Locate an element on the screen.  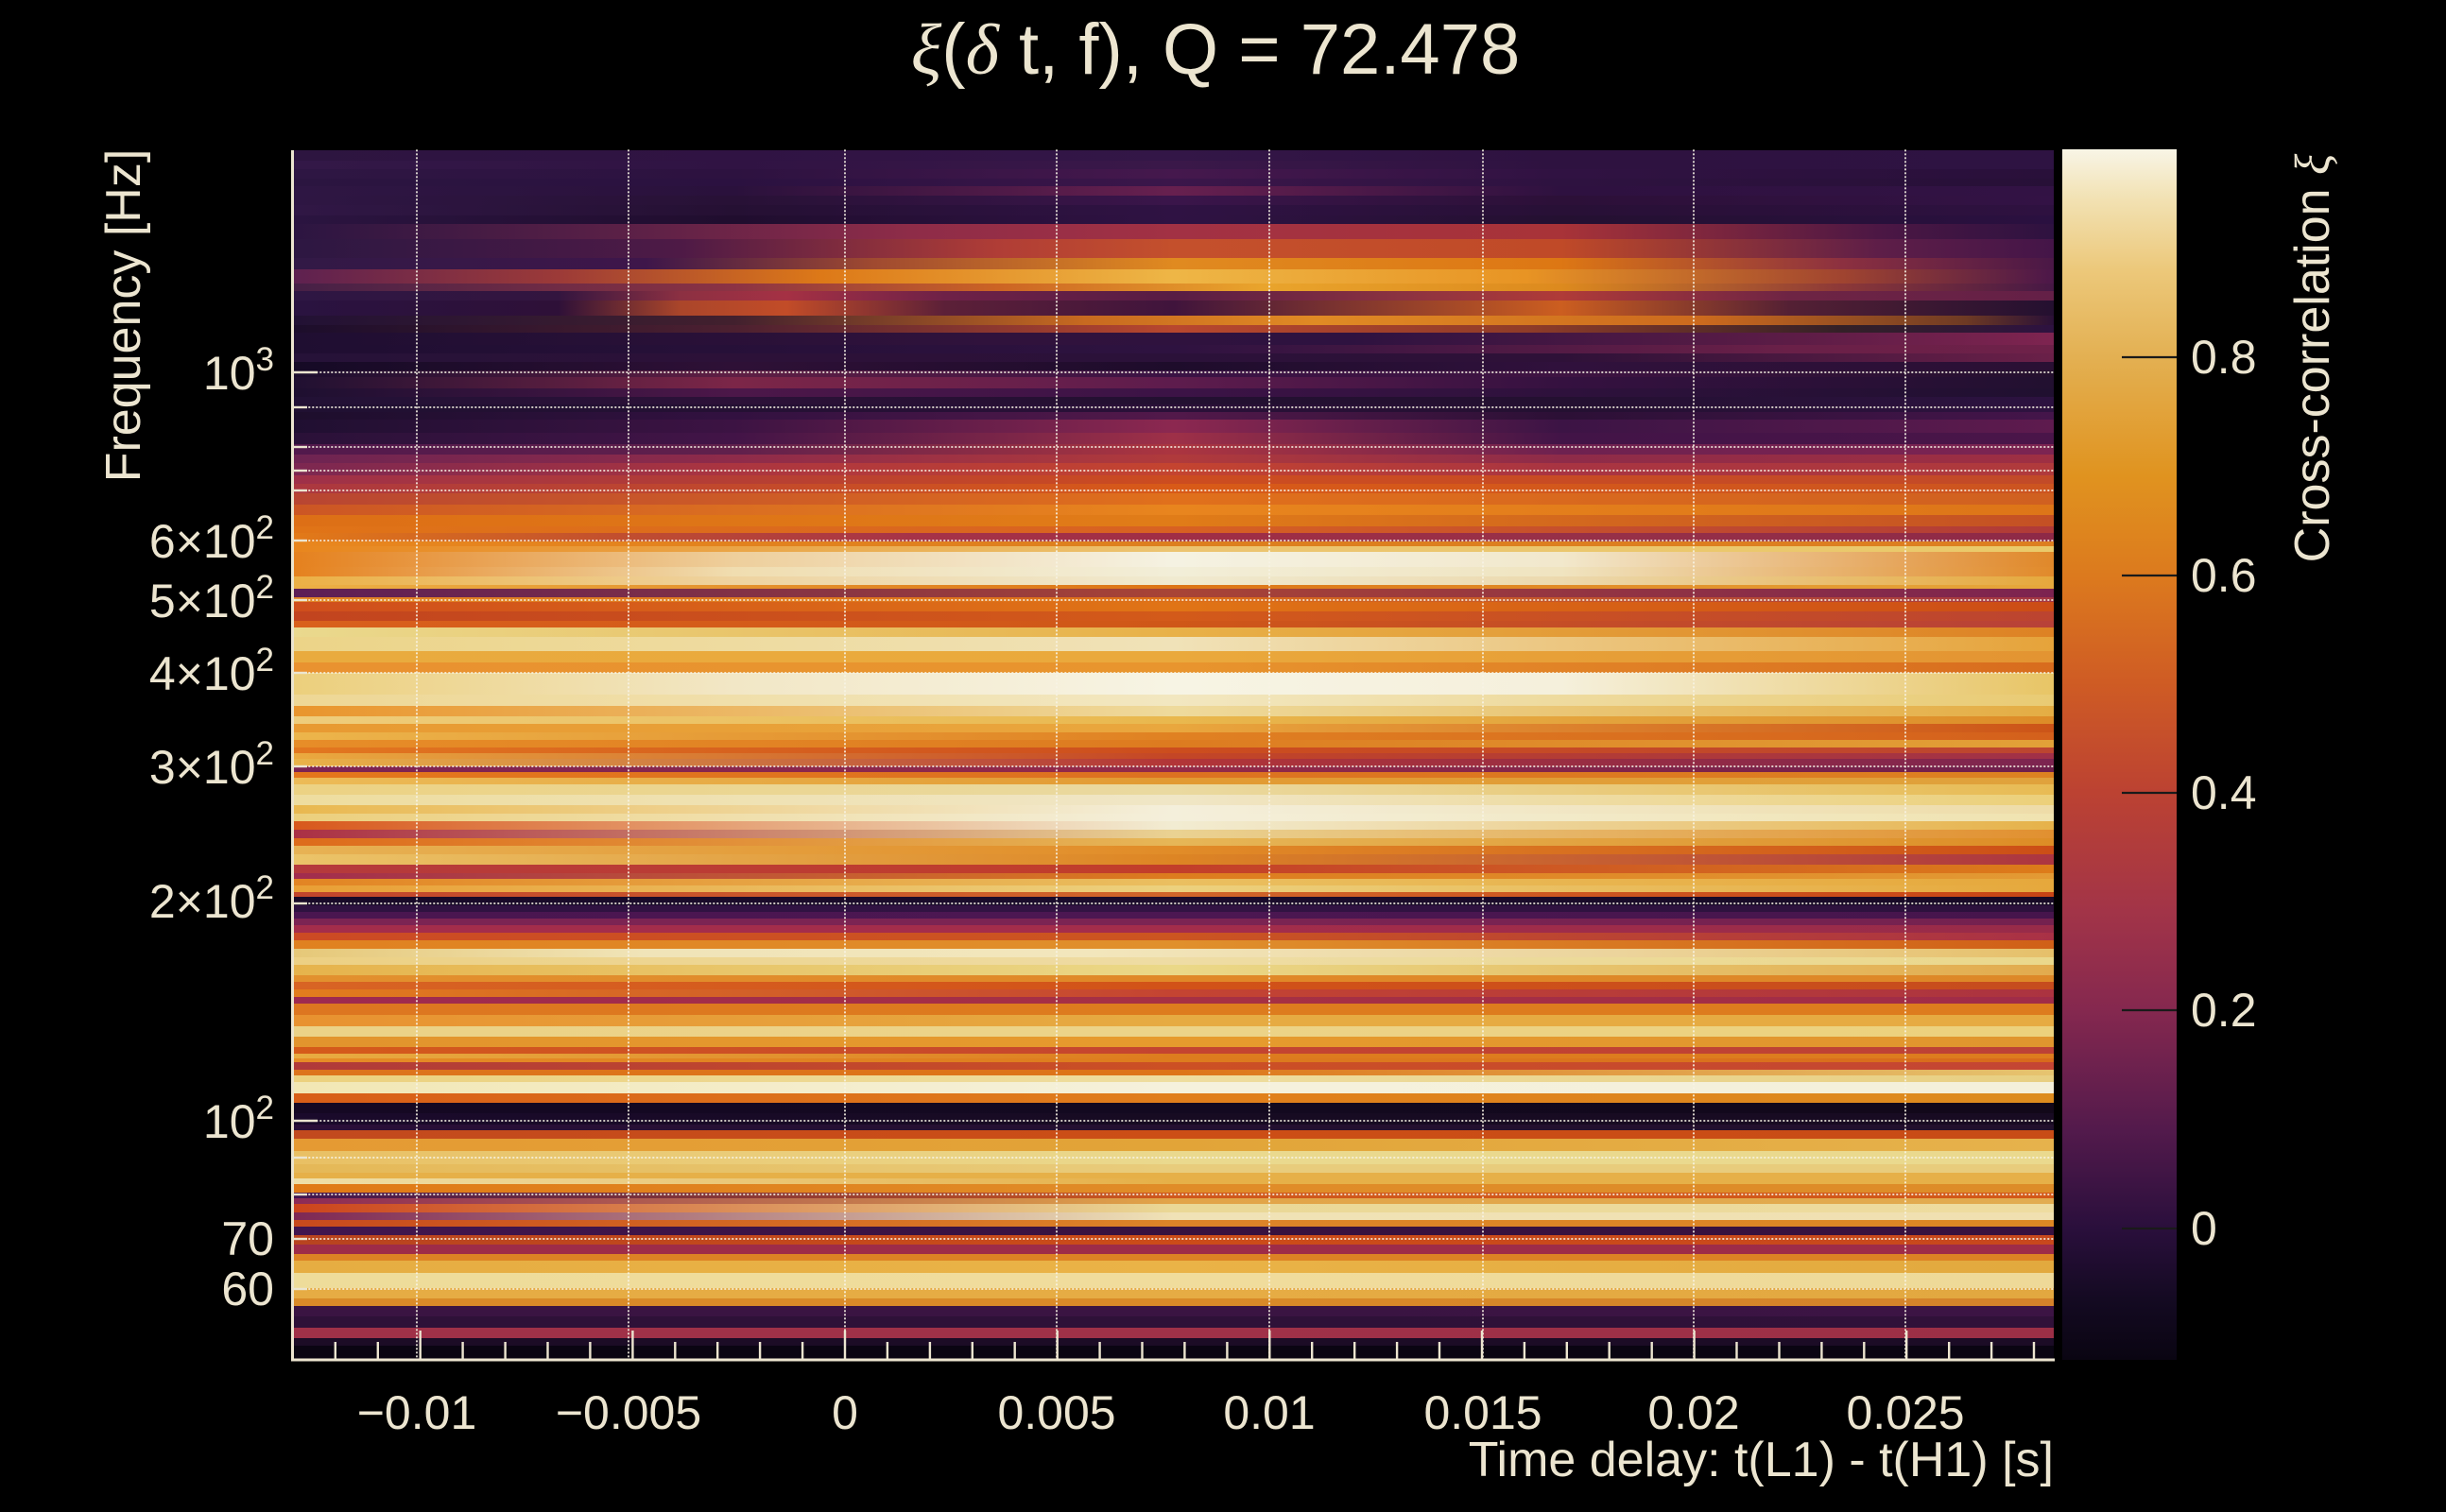
svg-text: 0.02 is located at coordinates (1693, 1412).